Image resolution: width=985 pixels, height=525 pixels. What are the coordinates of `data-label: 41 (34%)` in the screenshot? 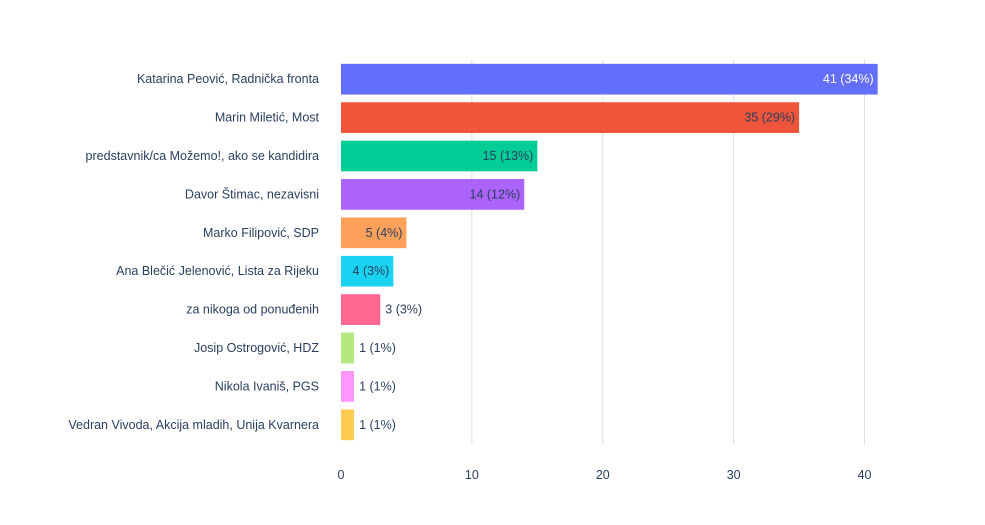 It's located at (848, 79).